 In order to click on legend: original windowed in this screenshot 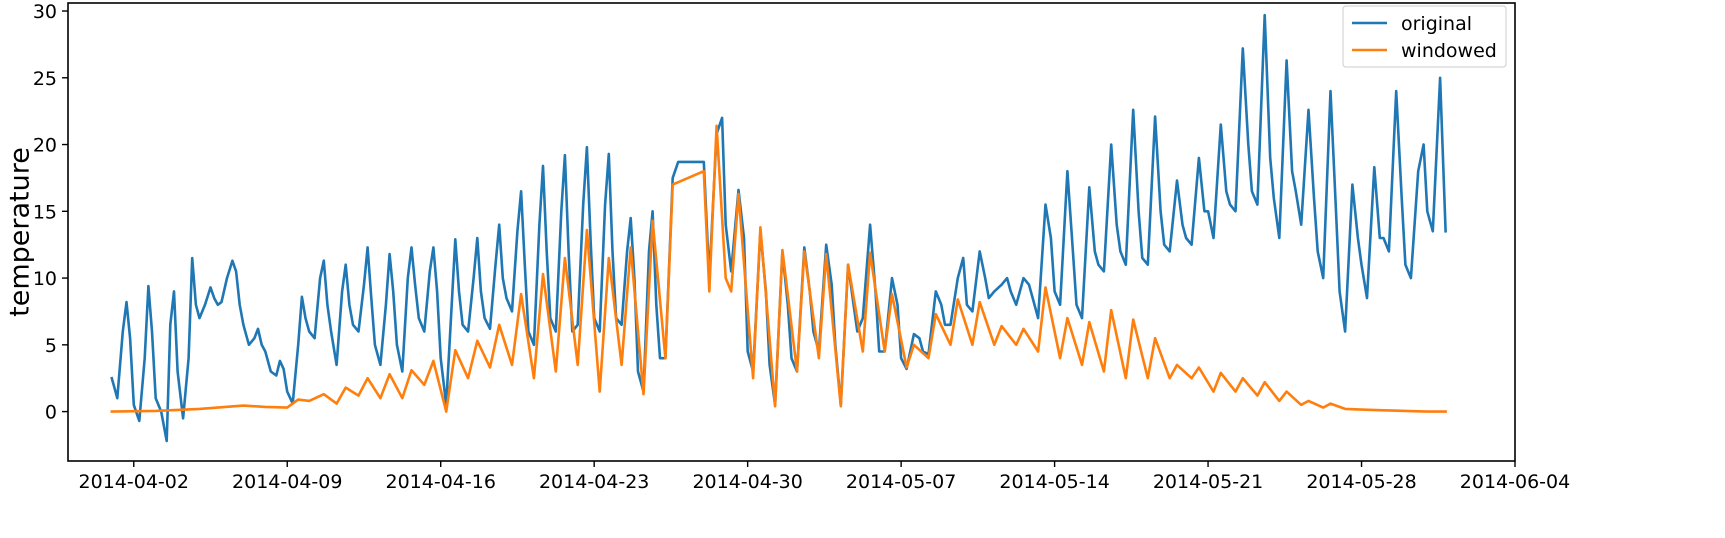, I will do `click(1424, 36)`.